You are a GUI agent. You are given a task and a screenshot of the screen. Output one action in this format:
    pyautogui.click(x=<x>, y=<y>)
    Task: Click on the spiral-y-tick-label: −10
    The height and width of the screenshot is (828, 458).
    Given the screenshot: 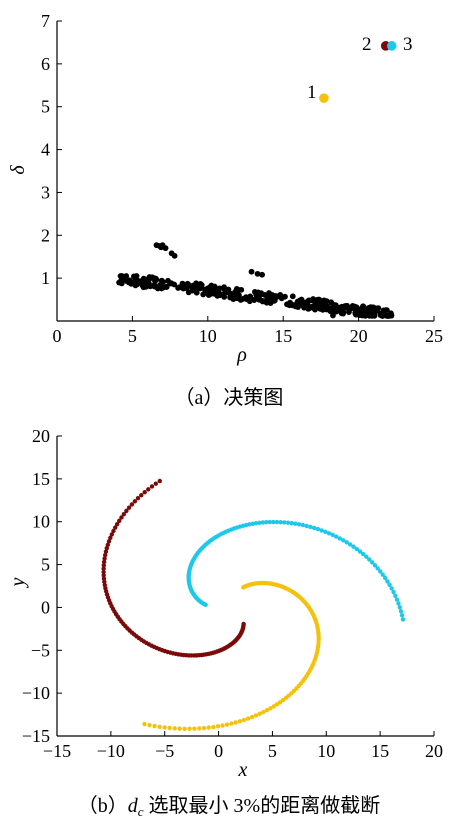 What is the action you would take?
    pyautogui.click(x=36, y=693)
    